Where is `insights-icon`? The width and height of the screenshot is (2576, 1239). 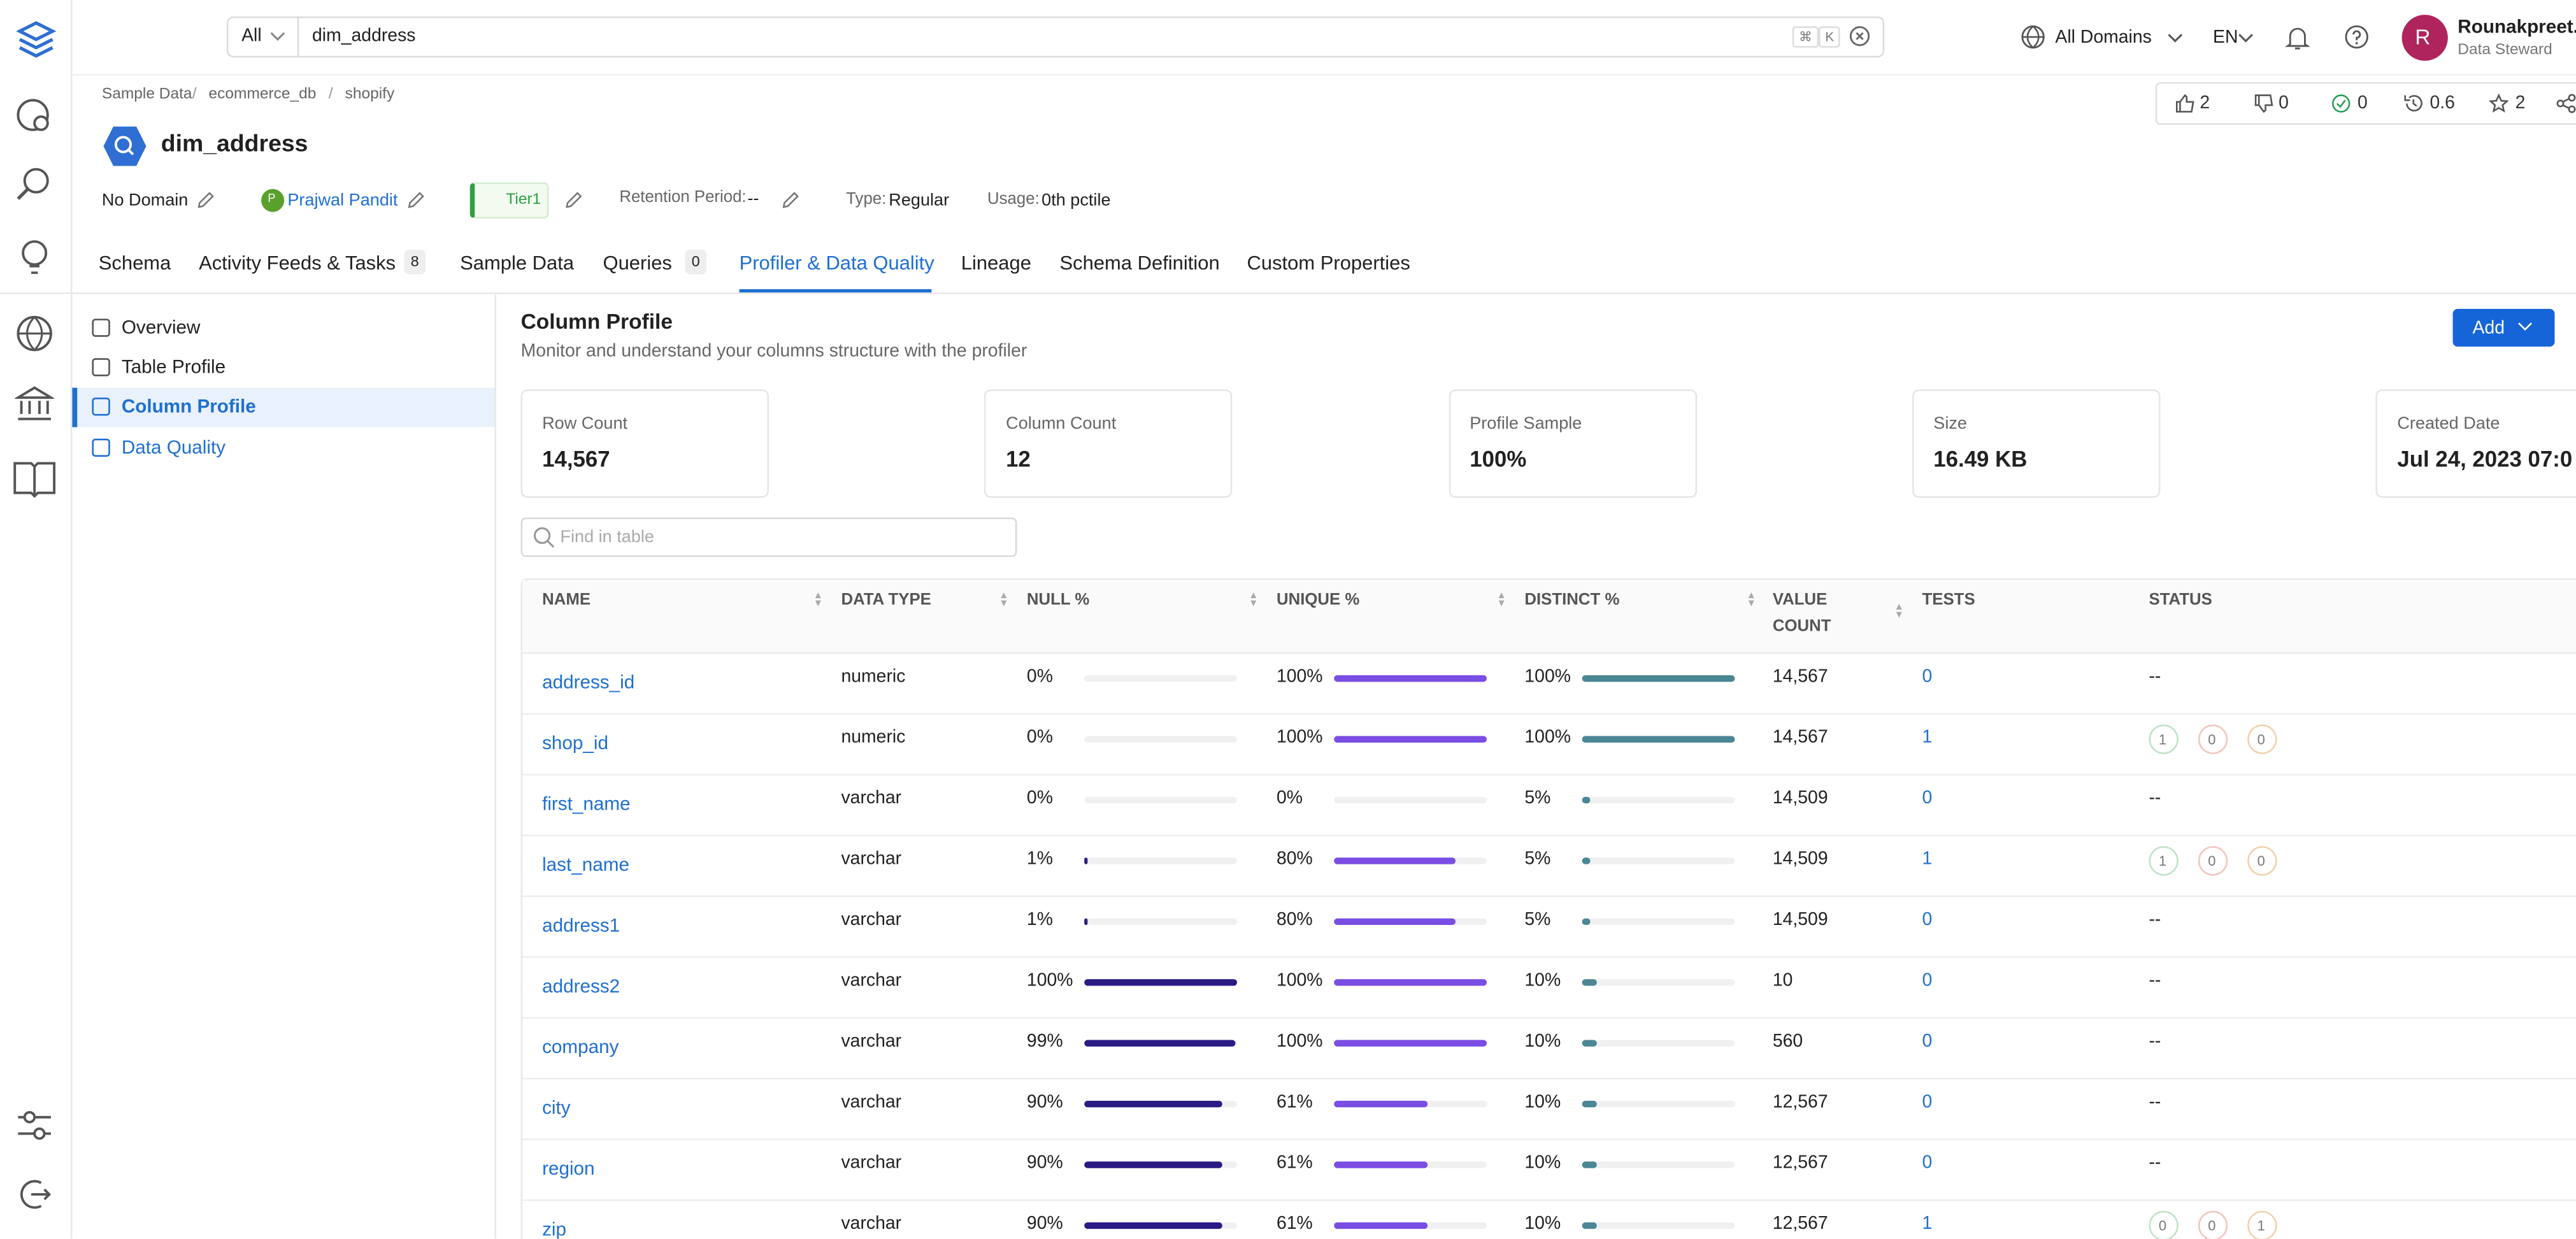
insights-icon is located at coordinates (35, 259).